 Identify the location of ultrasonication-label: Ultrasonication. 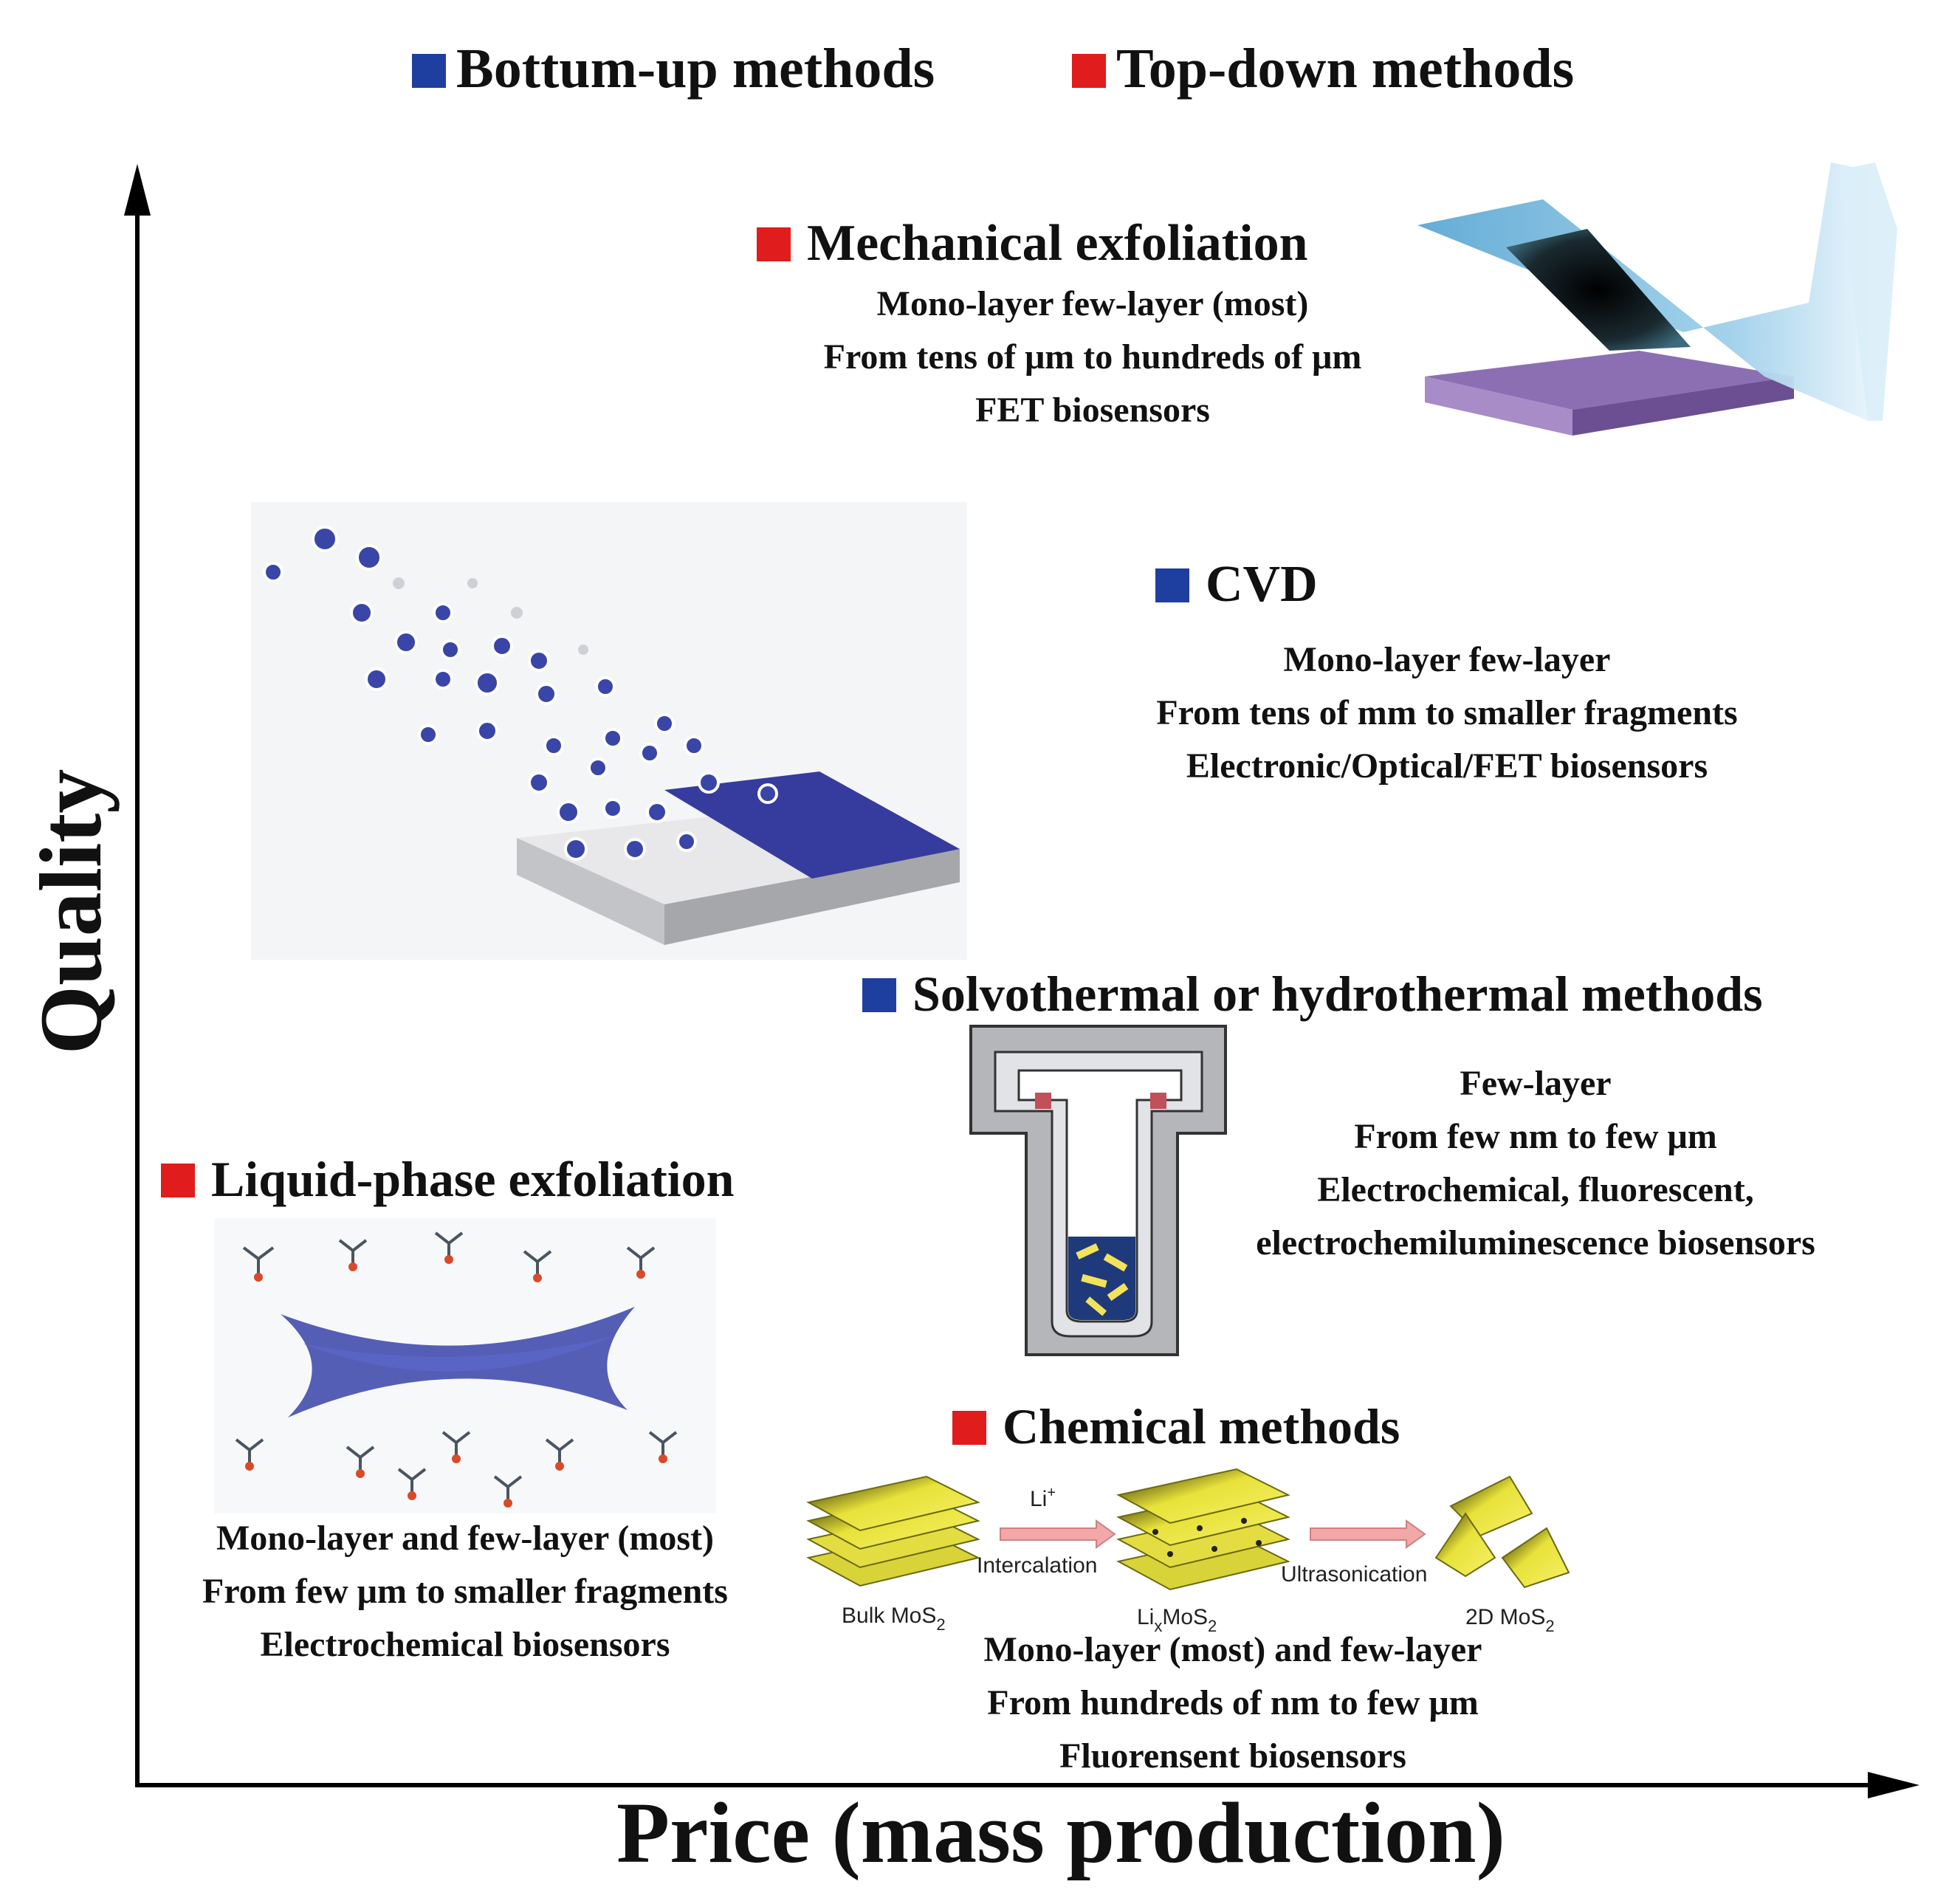
(1354, 1574).